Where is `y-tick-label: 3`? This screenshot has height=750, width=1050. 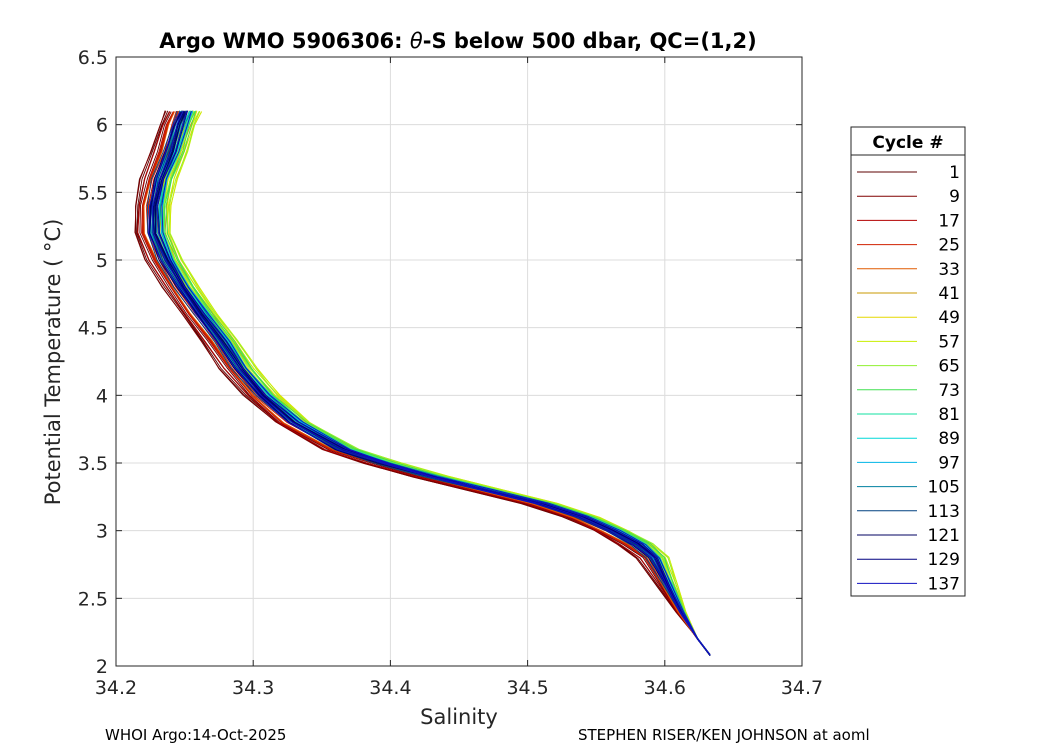
y-tick-label: 3 is located at coordinates (102, 532).